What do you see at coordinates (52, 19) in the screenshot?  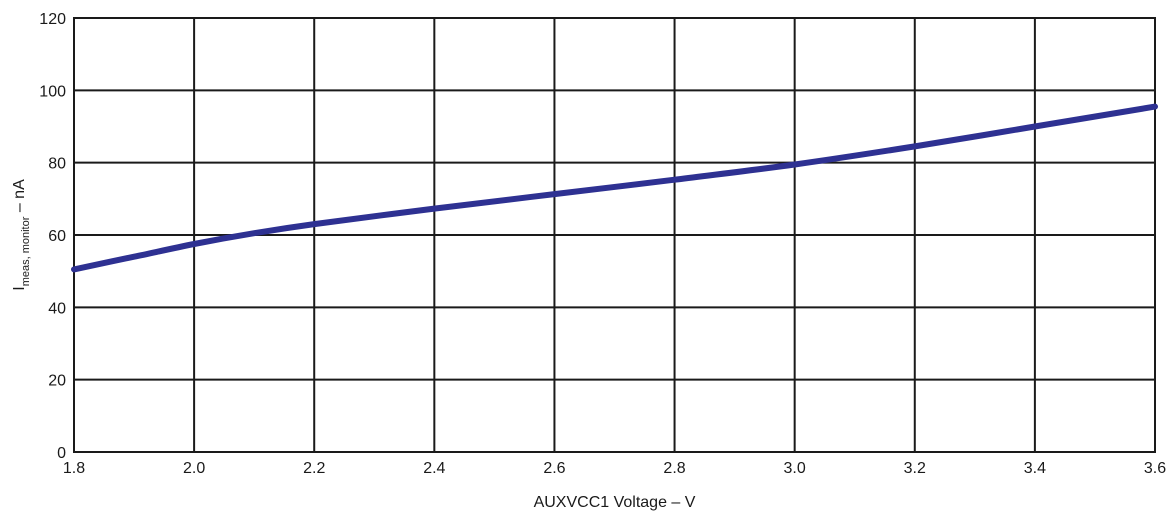 I see `y-tick-label: 120` at bounding box center [52, 19].